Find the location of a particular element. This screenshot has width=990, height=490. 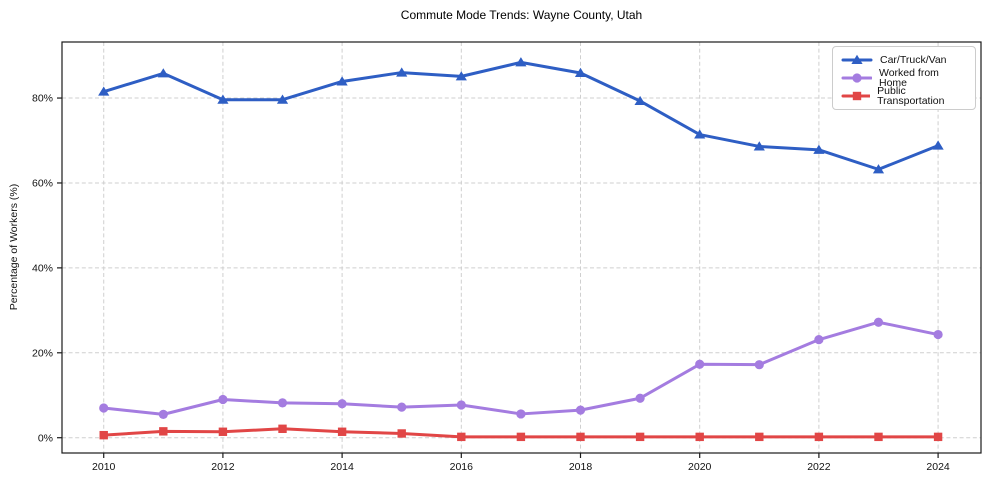

y-axis-label: Percentage of Workers (%) is located at coordinates (14, 247).